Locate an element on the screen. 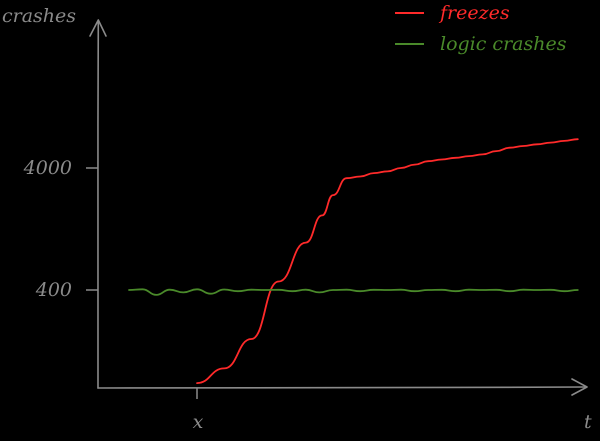  y-tick-label-4000: 4000 is located at coordinates (47, 168).